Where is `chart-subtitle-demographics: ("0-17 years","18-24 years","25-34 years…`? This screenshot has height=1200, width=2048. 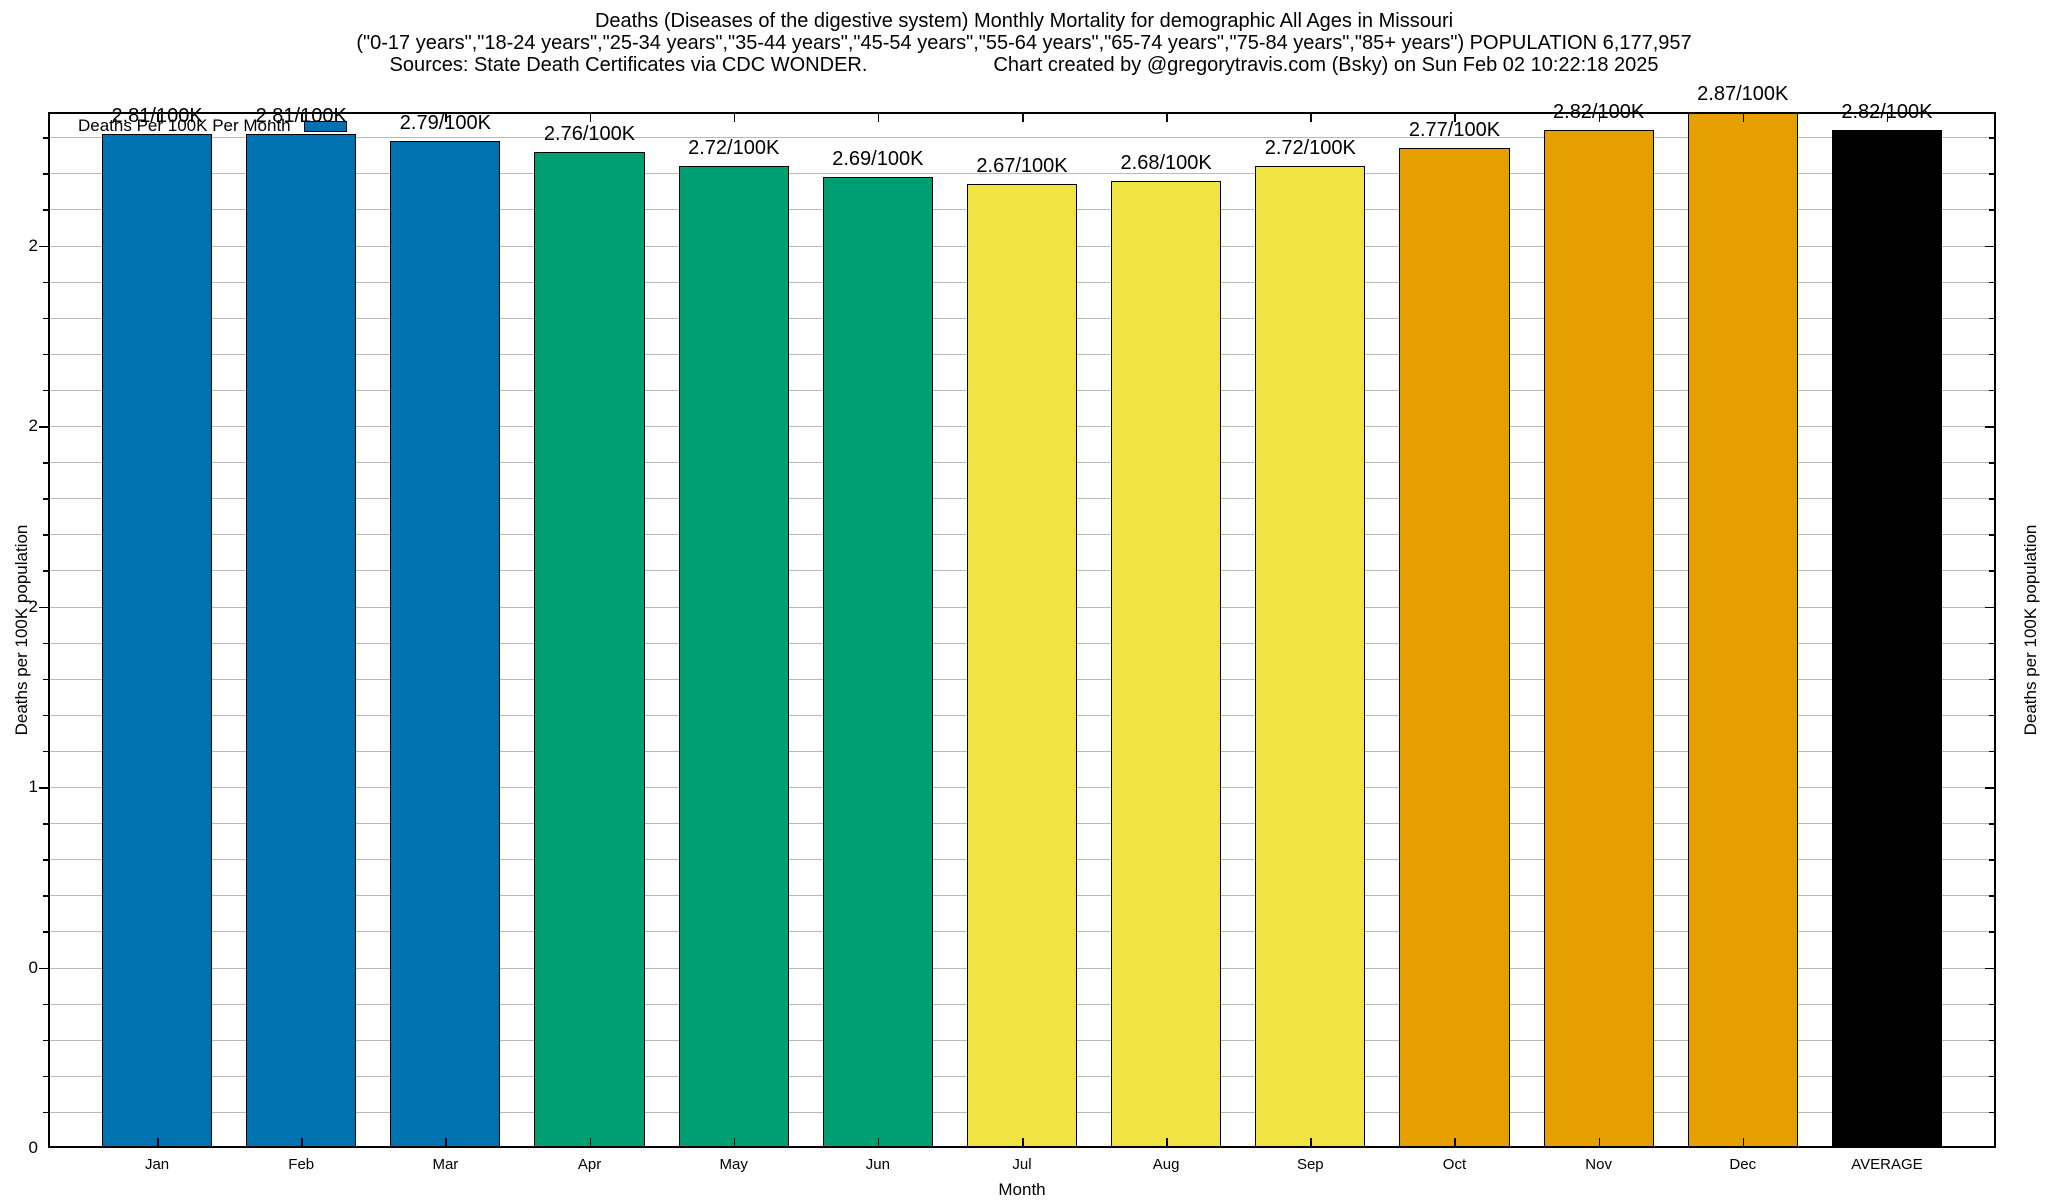
chart-subtitle-demographics: ("0-17 years","18-24 years","25-34 years… is located at coordinates (1024, 43).